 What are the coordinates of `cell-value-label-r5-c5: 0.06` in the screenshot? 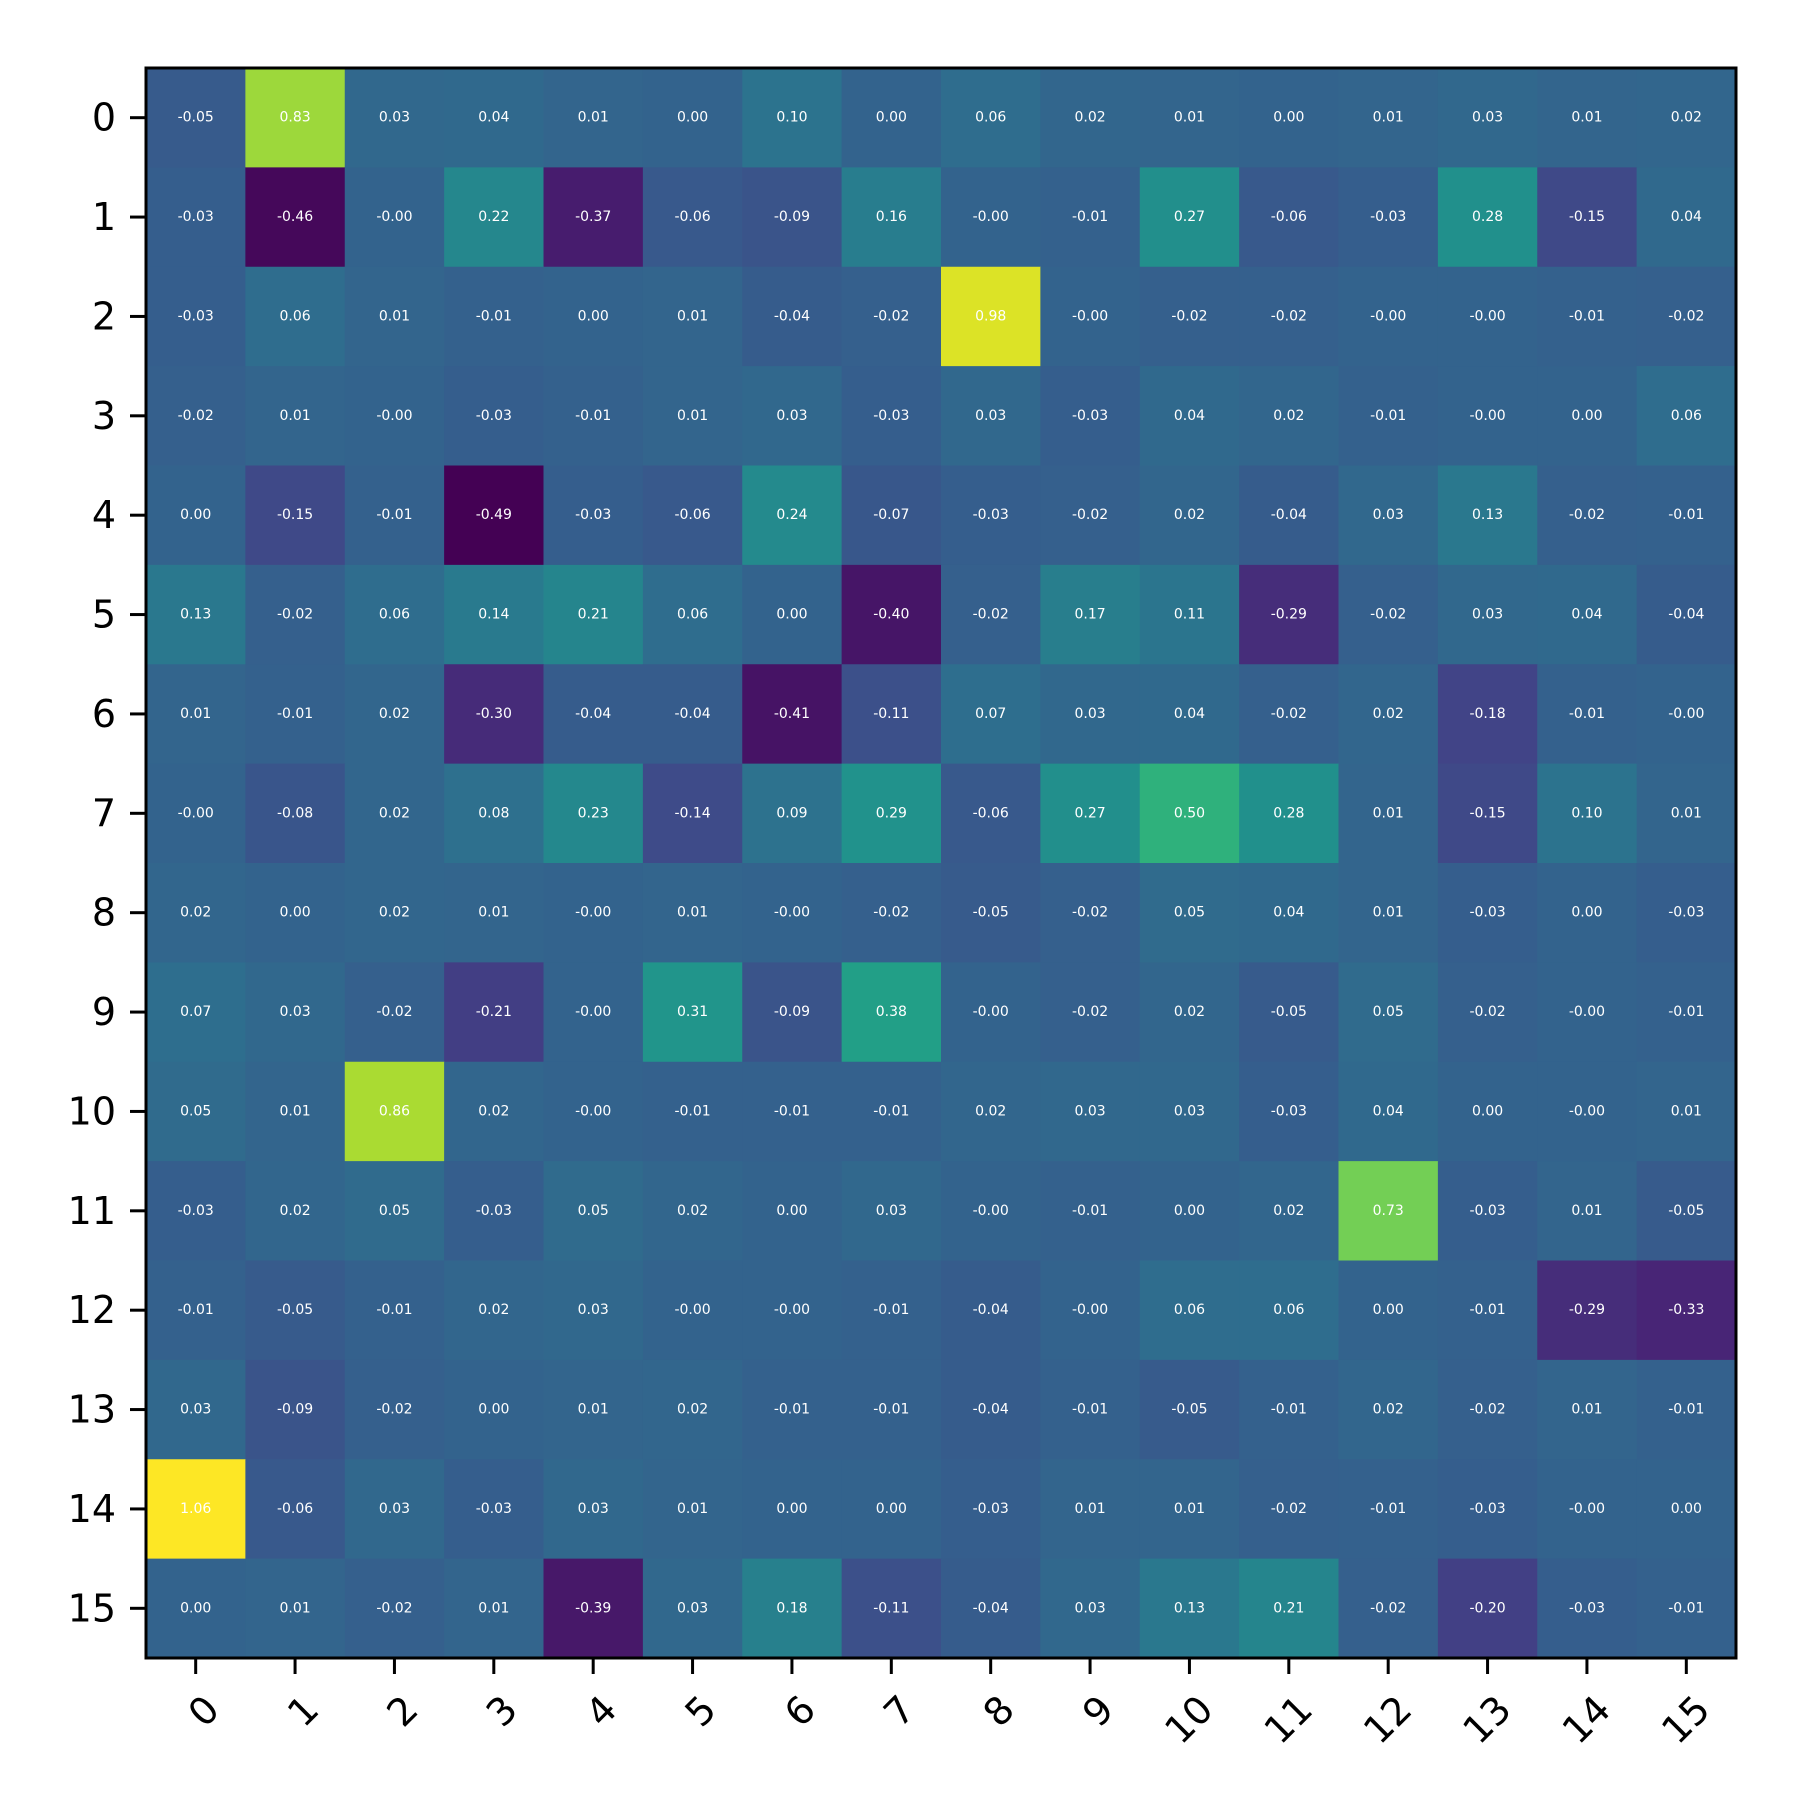 It's located at (692, 615).